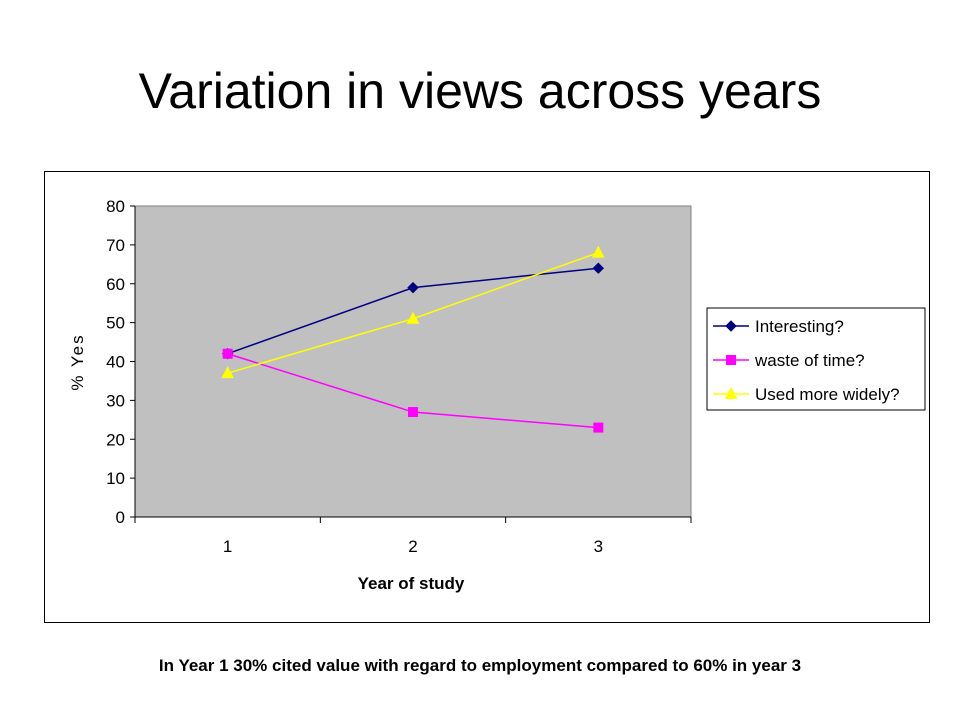 This screenshot has width=960, height=720. Describe the element at coordinates (115, 478) in the screenshot. I see `y-tick-label: 10` at that location.